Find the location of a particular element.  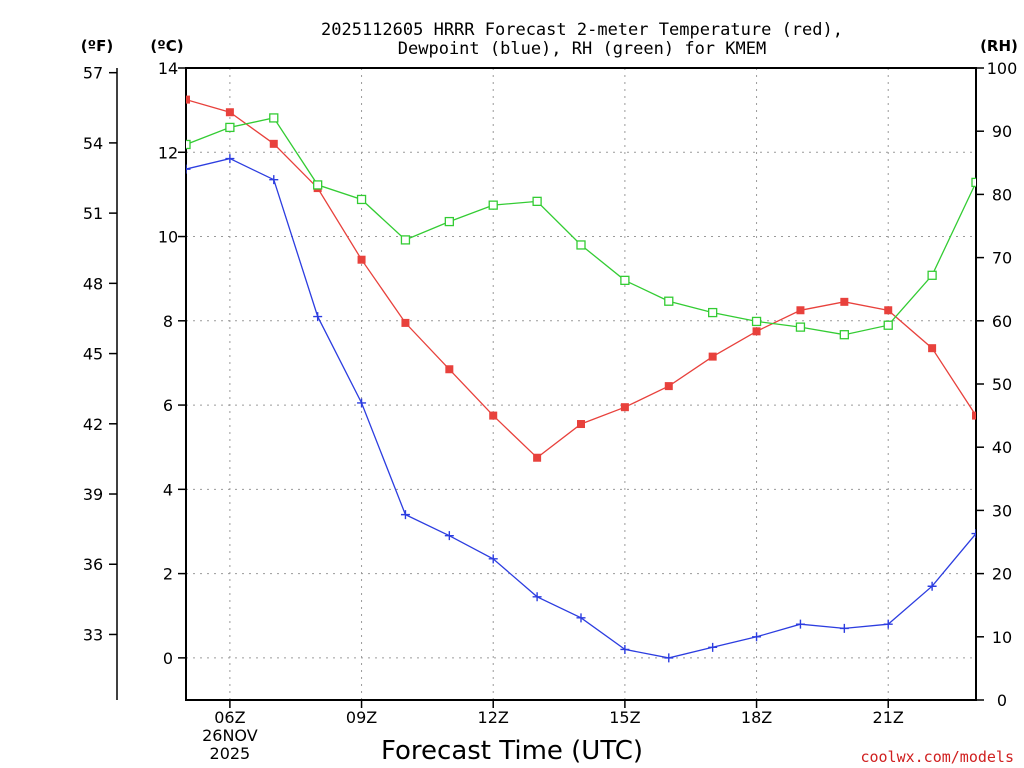

celsius-tick-label: 2 is located at coordinates (168, 574).